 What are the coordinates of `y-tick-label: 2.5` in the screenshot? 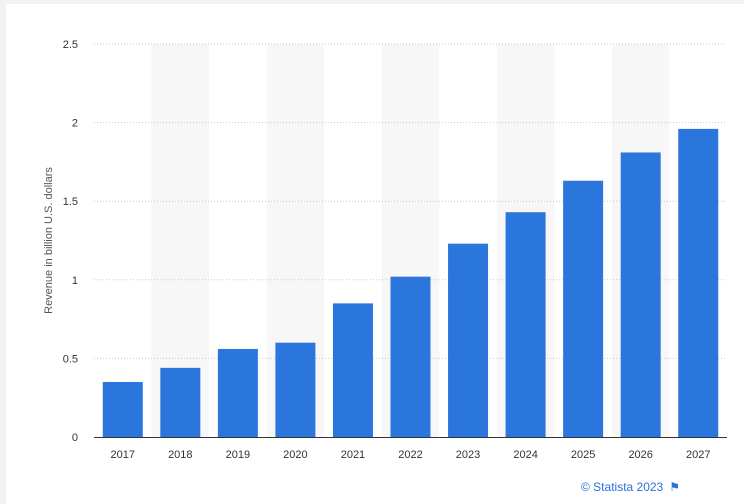 It's located at (70, 45).